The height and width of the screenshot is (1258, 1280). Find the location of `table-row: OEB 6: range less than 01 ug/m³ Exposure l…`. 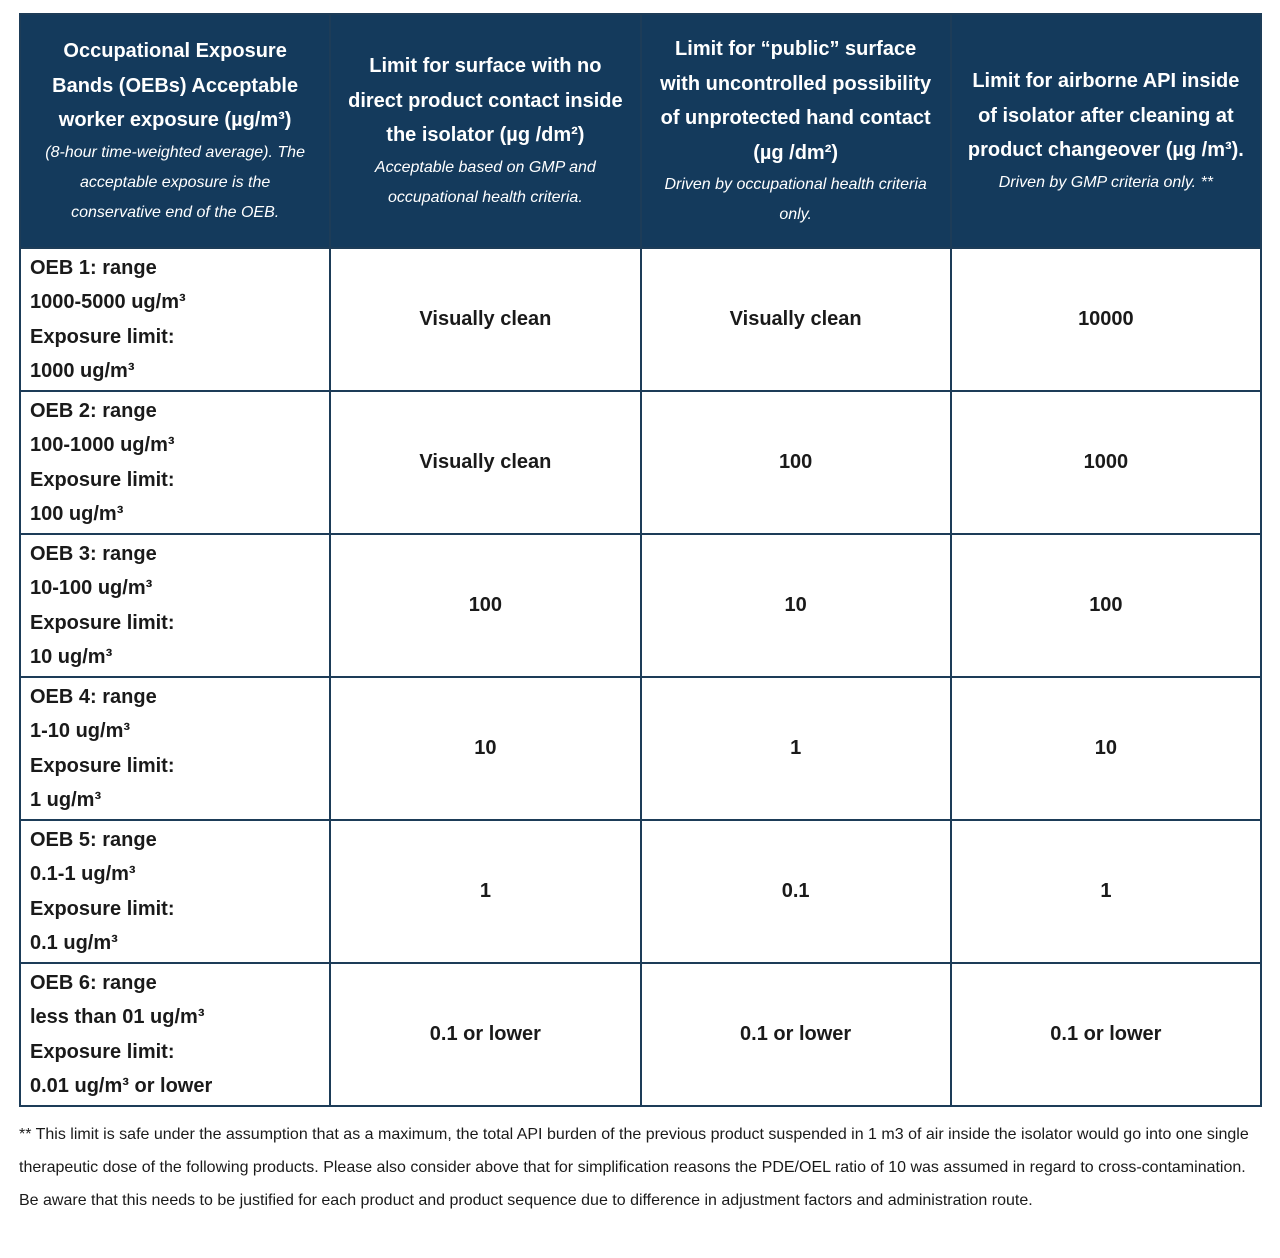

table-row: OEB 6: range less than 01 ug/m³ Exposure l… is located at coordinates (640, 1034).